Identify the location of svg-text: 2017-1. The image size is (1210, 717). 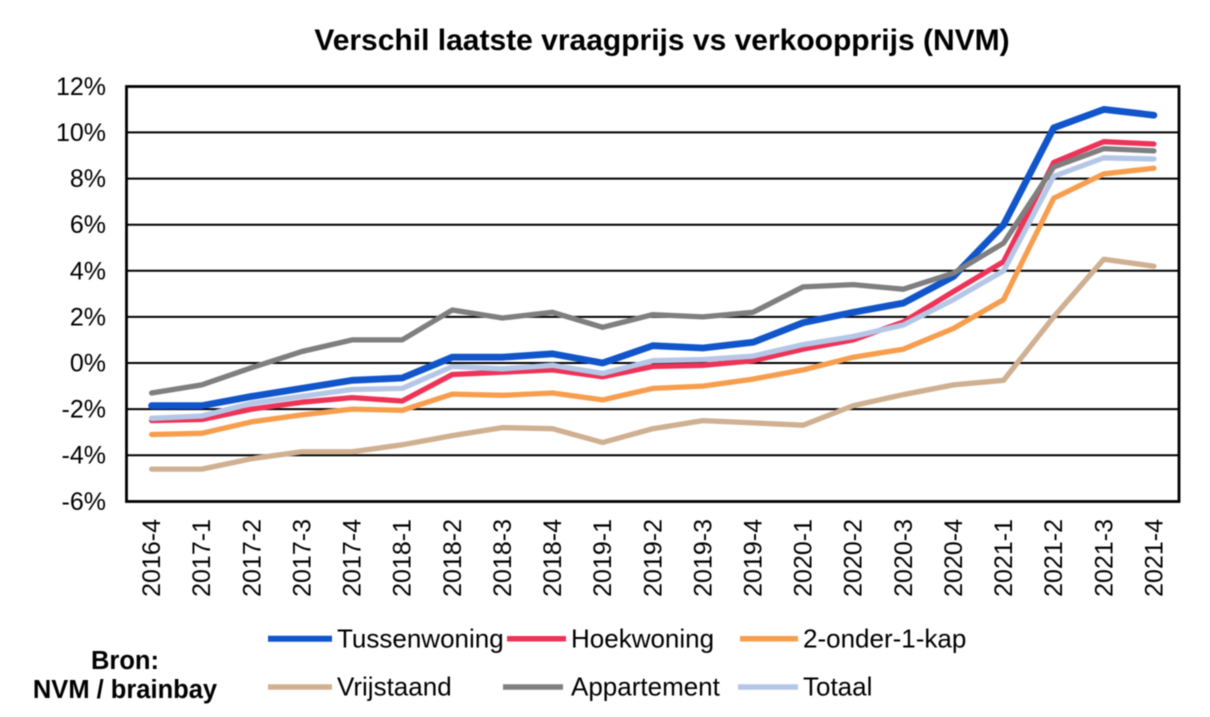
(202, 558).